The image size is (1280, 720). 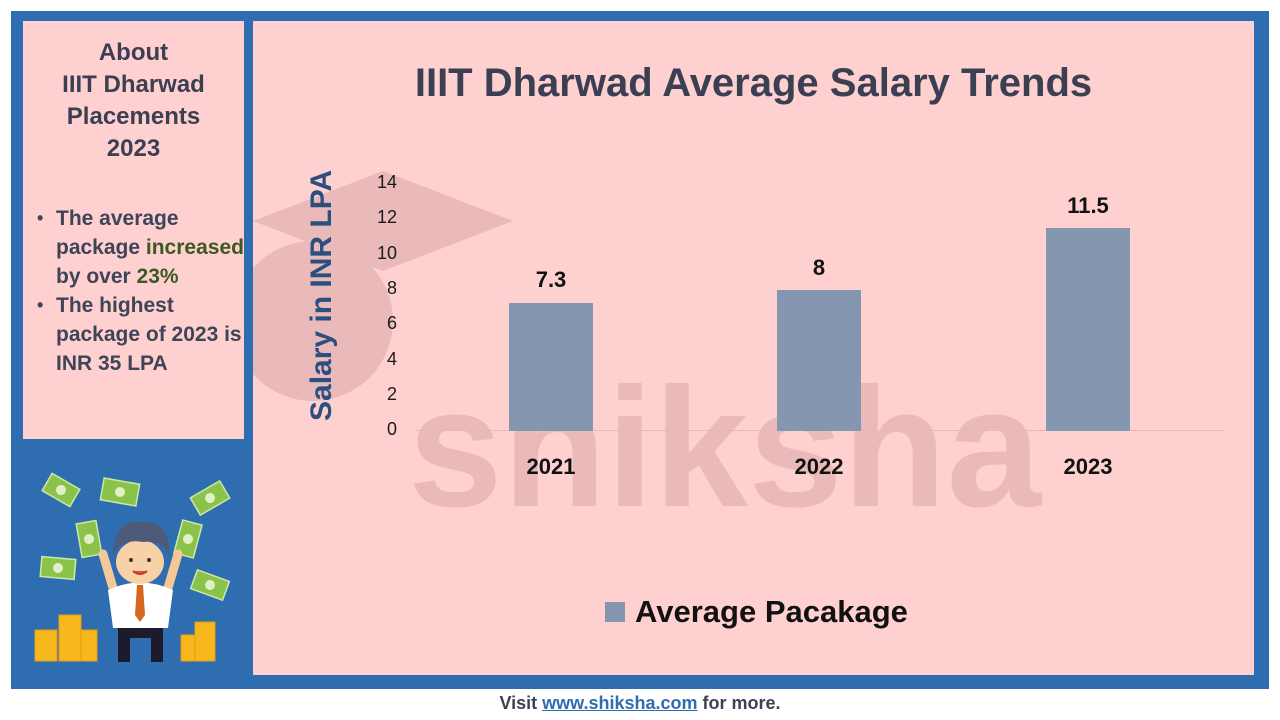 I want to click on y-tick: 14, so click(x=386, y=182).